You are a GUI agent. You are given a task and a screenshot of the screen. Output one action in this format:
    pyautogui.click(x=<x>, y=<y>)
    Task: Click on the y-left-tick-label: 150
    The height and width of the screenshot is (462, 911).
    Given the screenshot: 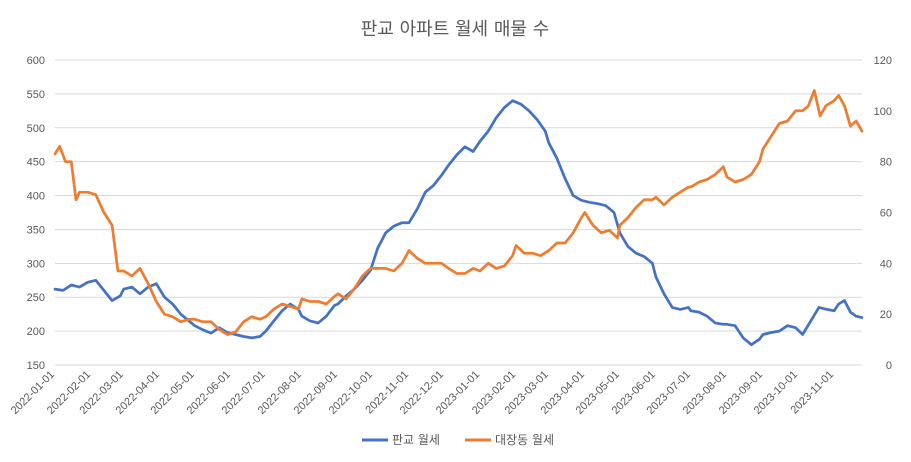 What is the action you would take?
    pyautogui.click(x=36, y=366)
    